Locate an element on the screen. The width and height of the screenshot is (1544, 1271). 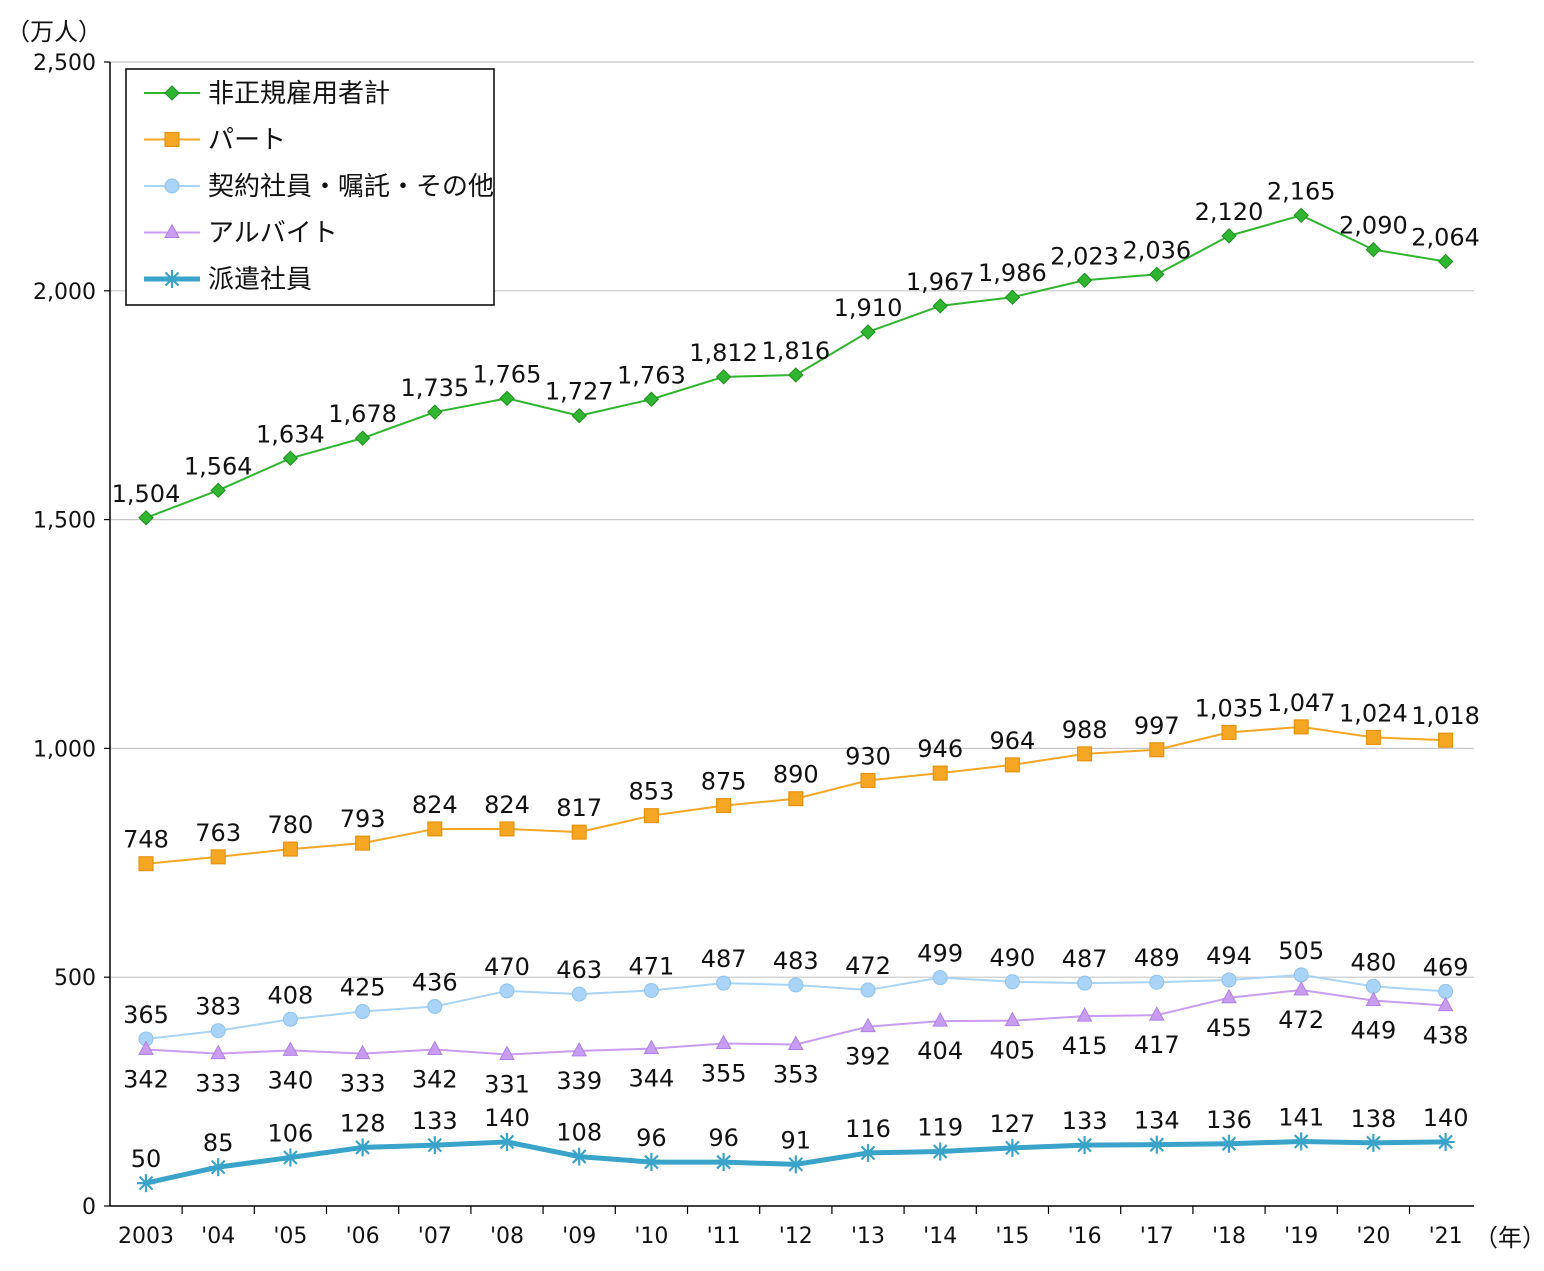
data-label: 505 is located at coordinates (1301, 951).